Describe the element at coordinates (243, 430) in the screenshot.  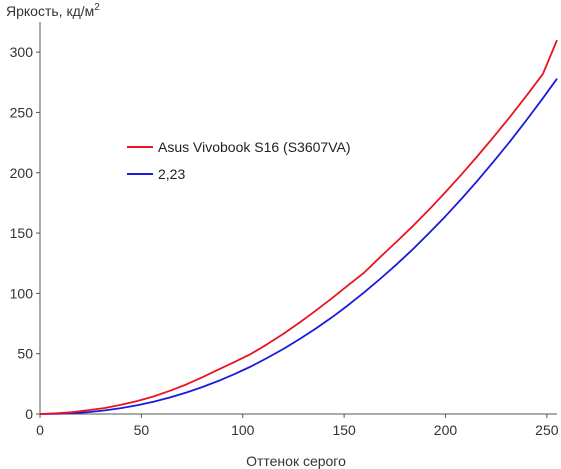
I see `x-tick-label: 100` at that location.